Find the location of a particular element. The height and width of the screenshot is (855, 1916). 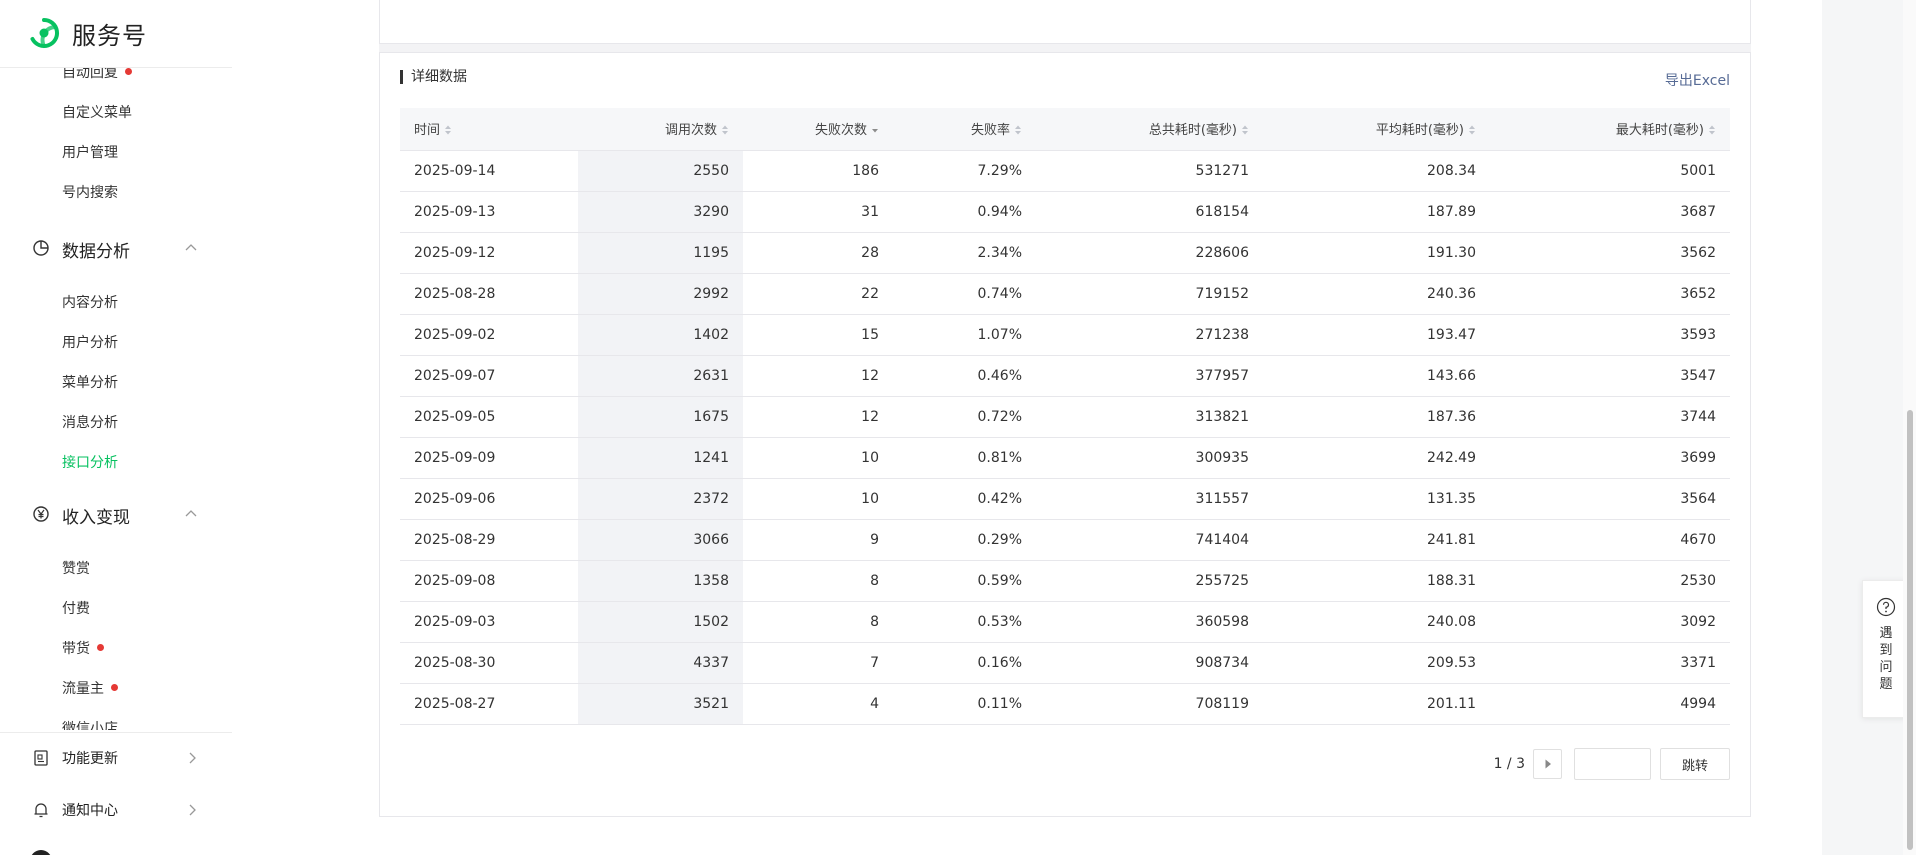

sidebar-item-user-analysis: 用户分析 is located at coordinates (90, 343).